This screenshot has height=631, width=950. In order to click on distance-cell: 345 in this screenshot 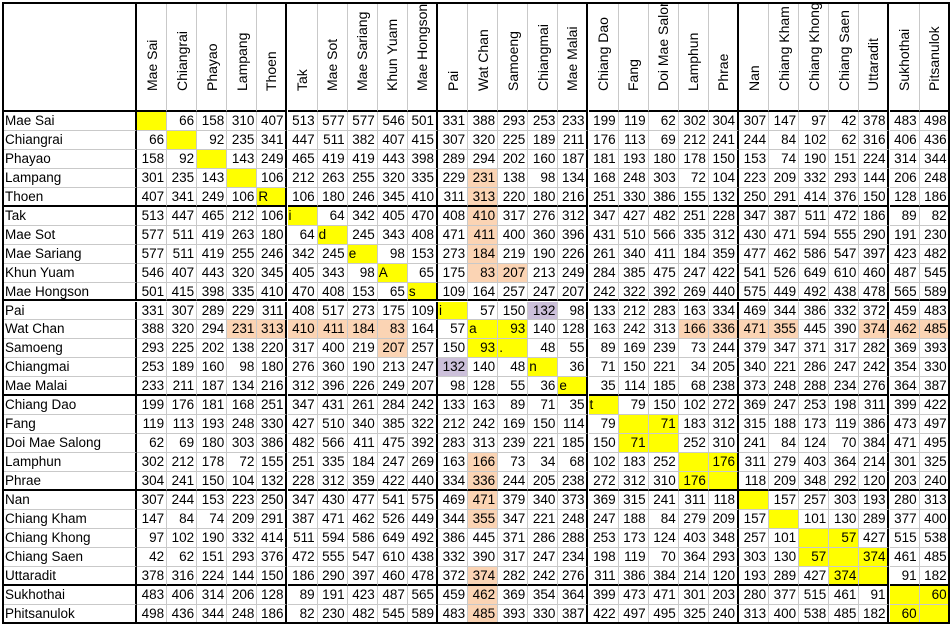, I will do `click(272, 273)`.